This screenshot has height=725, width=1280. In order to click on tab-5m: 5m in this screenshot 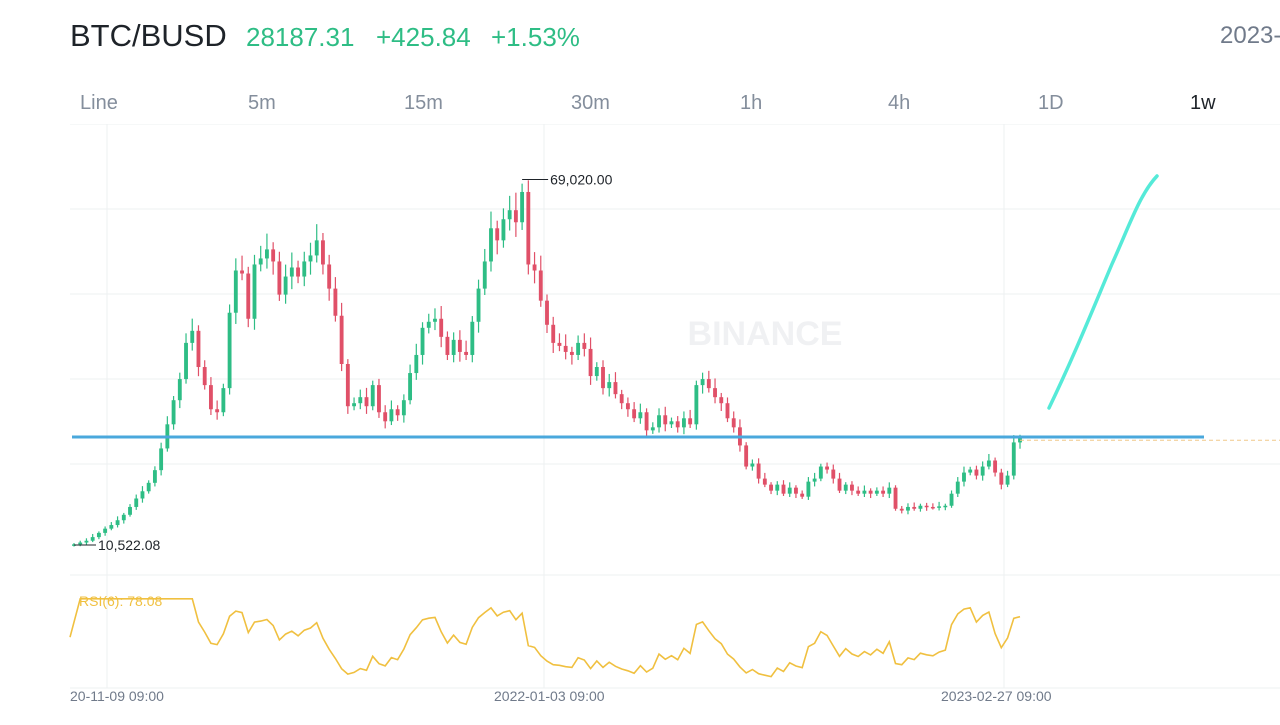, I will do `click(262, 103)`.